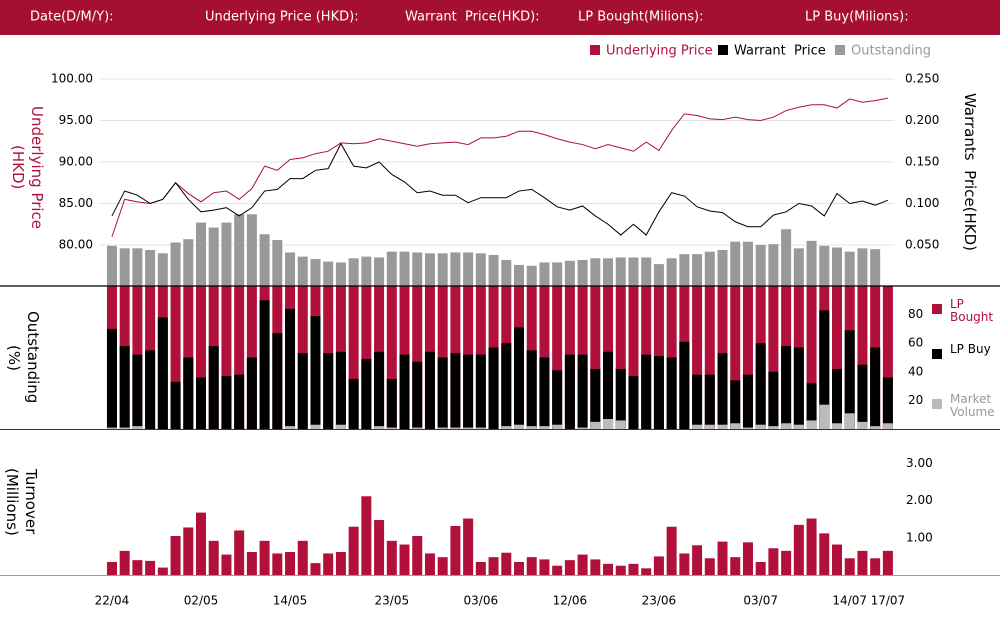 This screenshot has height=620, width=1000. What do you see at coordinates (922, 203) in the screenshot?
I see `y2-tick-label: 0.100` at bounding box center [922, 203].